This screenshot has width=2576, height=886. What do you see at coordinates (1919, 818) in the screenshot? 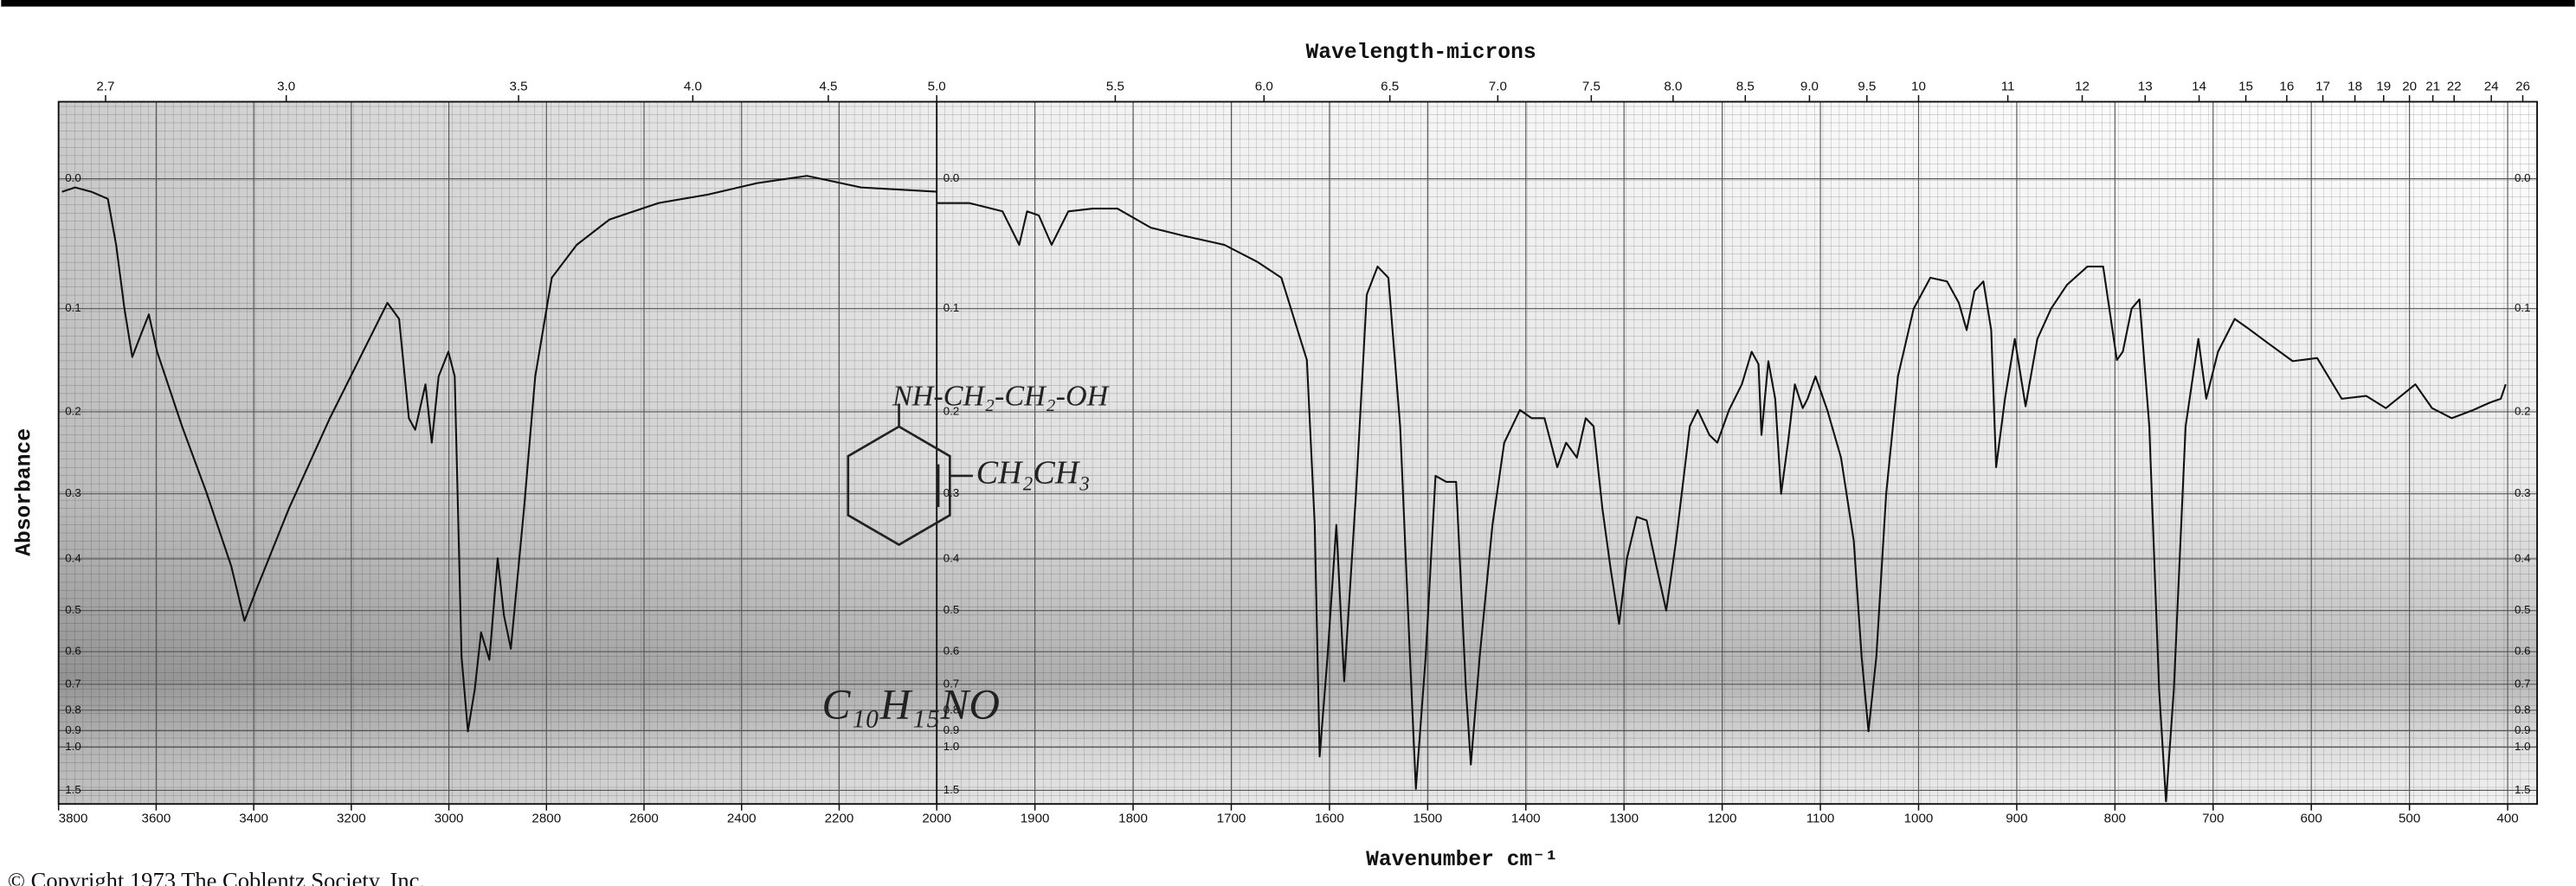
I see `x-tick-label: 1000` at bounding box center [1919, 818].